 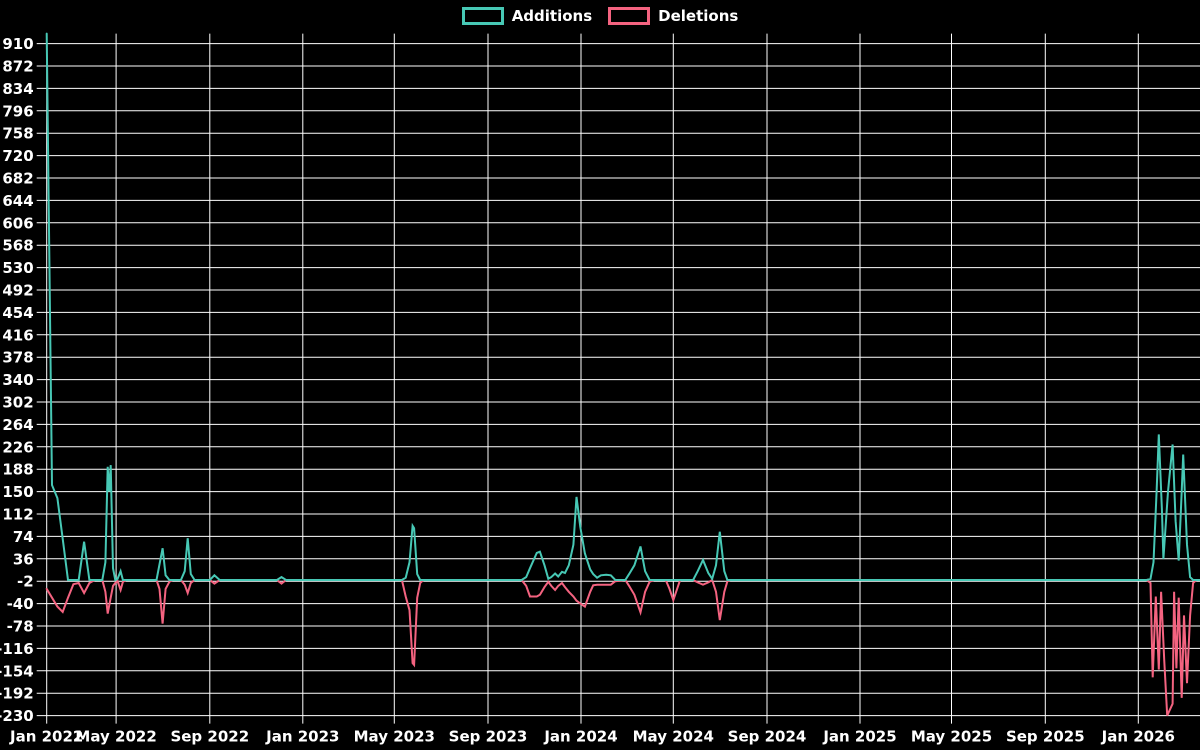 I want to click on legend-item-additions: Additions, so click(x=527, y=16).